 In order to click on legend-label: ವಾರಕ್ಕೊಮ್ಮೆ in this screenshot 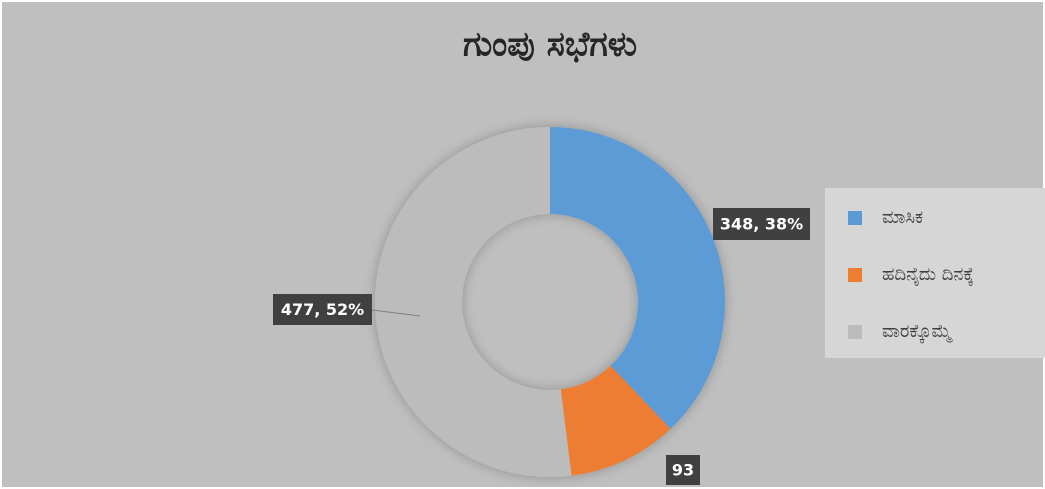, I will do `click(917, 332)`.